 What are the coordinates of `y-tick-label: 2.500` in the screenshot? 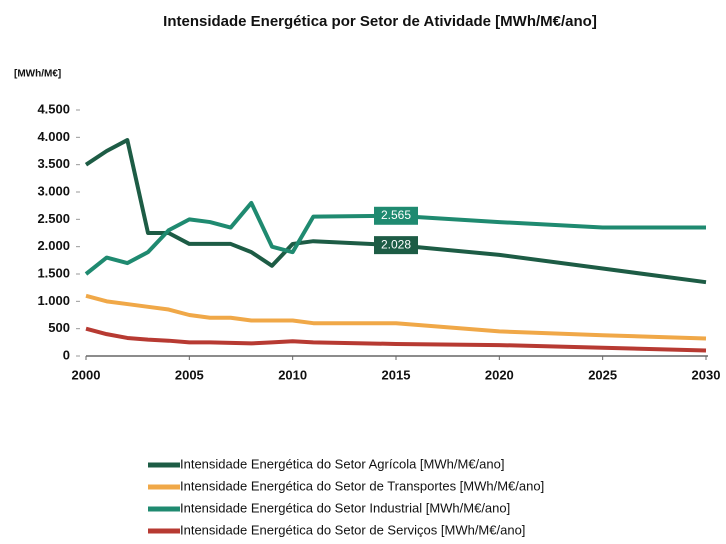 It's located at (53, 218).